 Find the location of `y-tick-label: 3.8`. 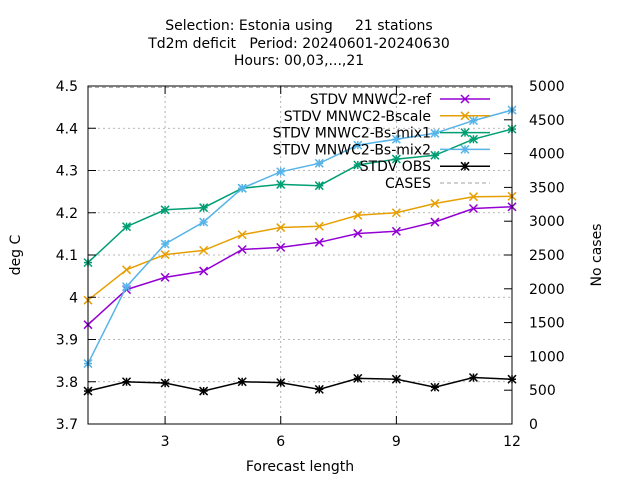

y-tick-label: 3.8 is located at coordinates (67, 383).